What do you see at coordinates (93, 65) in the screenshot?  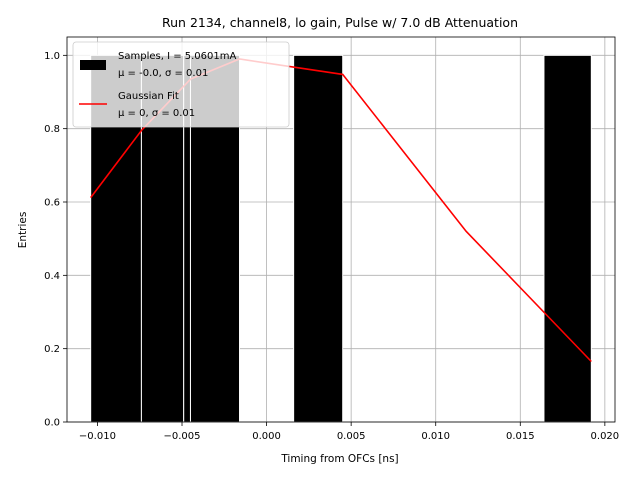 I see `legend-swatch-samples` at bounding box center [93, 65].